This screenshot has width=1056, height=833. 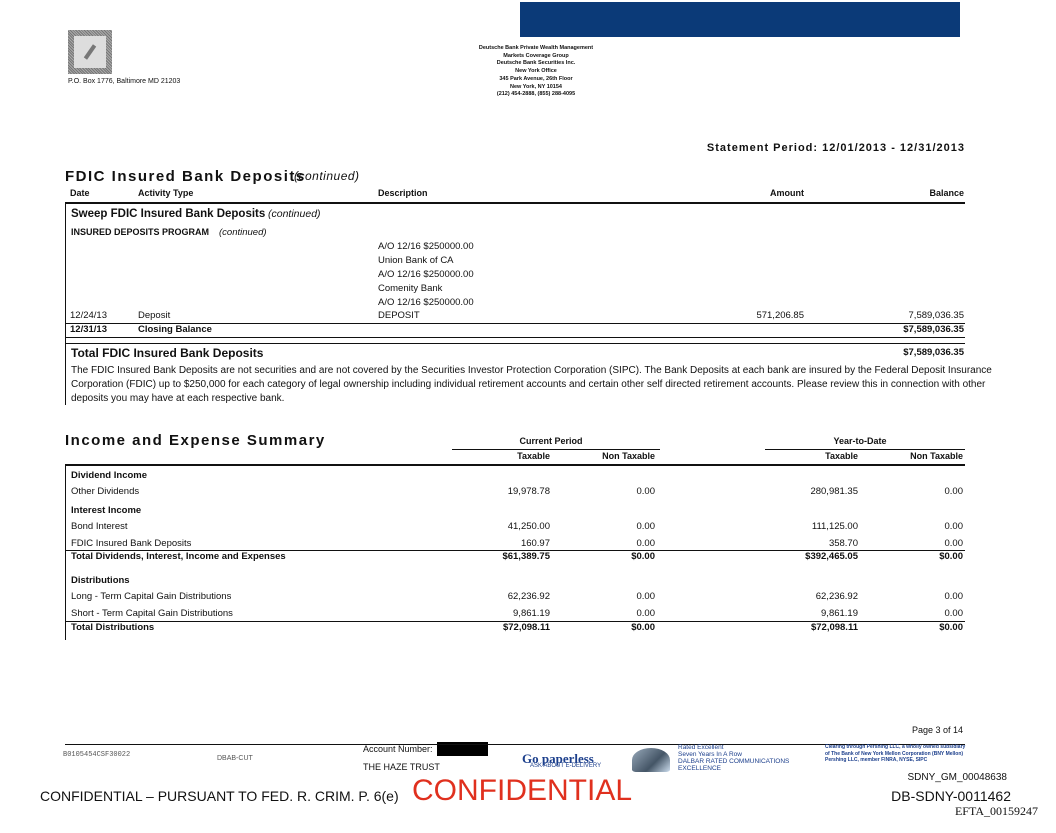 What do you see at coordinates (536, 48) in the screenshot?
I see `text: Deutsche Bank Private Wealth Management` at bounding box center [536, 48].